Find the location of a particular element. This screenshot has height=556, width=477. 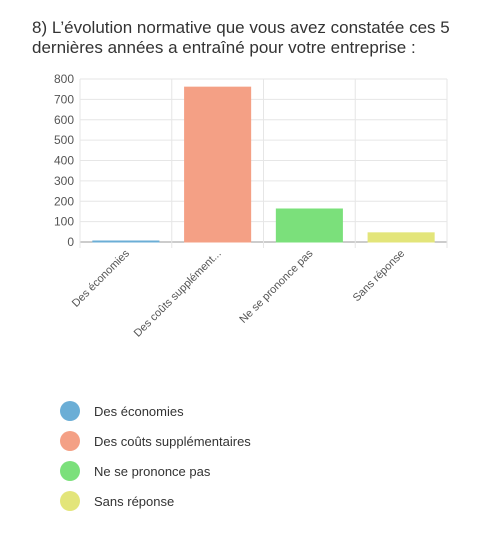

y-tick-label: 800 is located at coordinates (64, 79).